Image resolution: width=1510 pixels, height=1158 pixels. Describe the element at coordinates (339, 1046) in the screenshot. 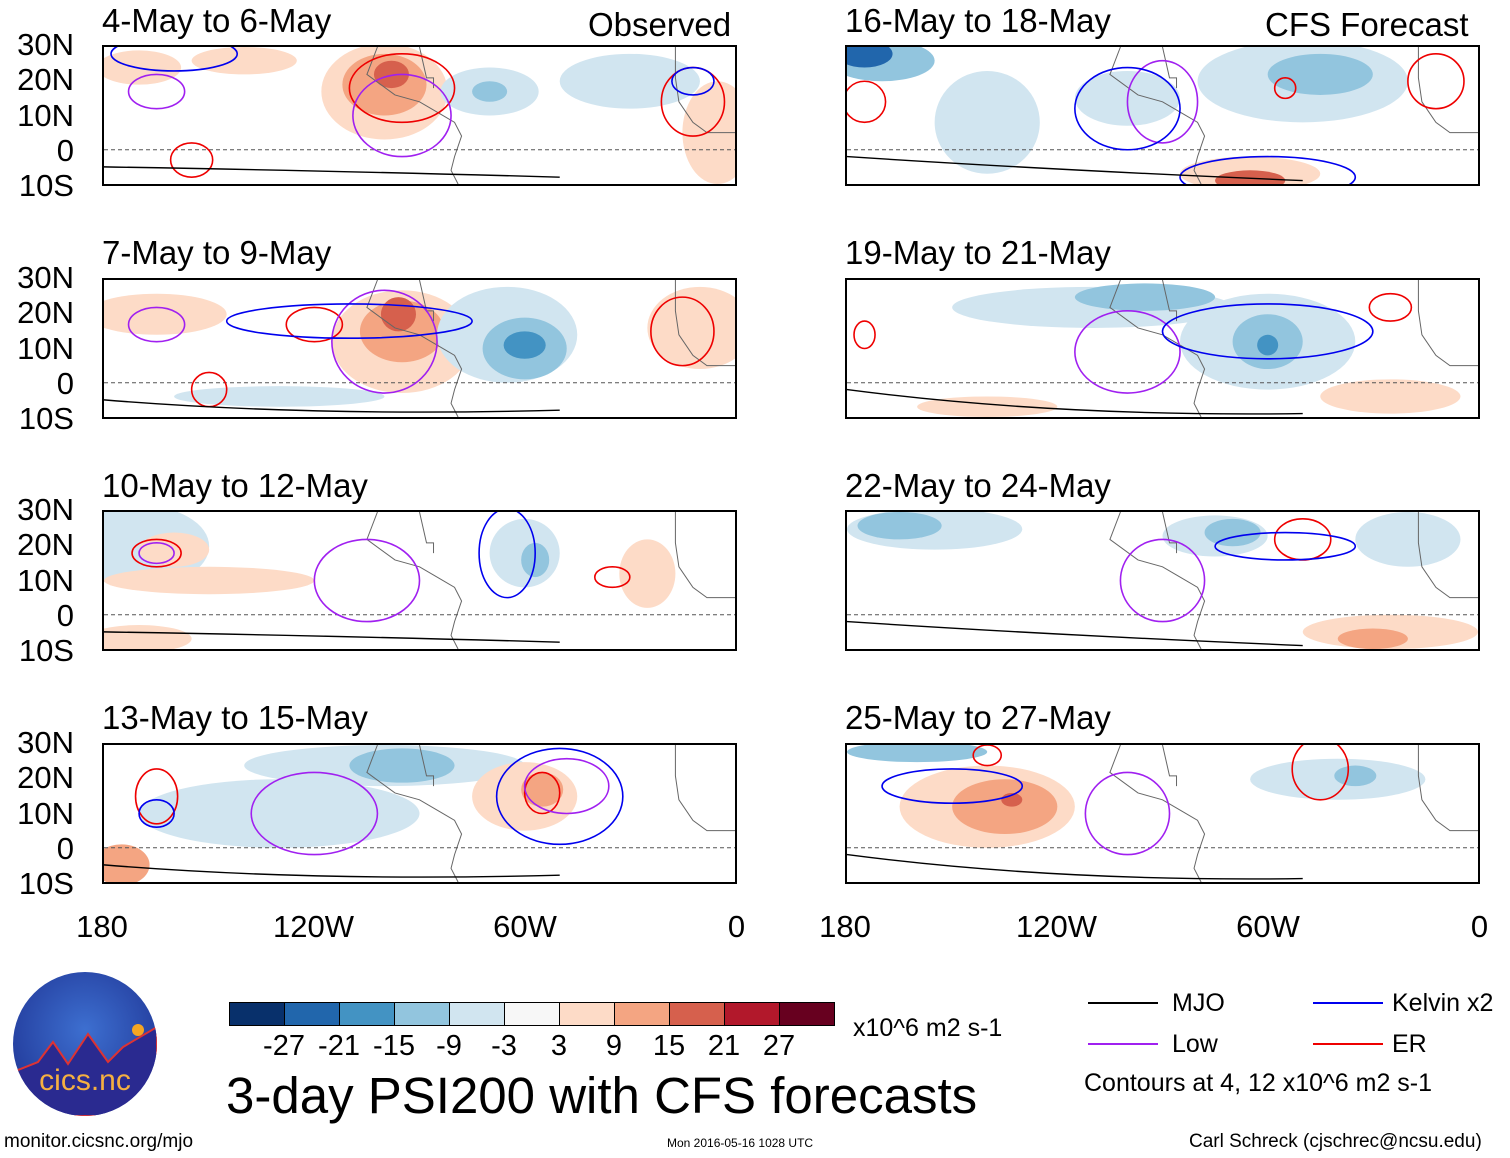

I see `colorbar-tick-label: -21` at that location.